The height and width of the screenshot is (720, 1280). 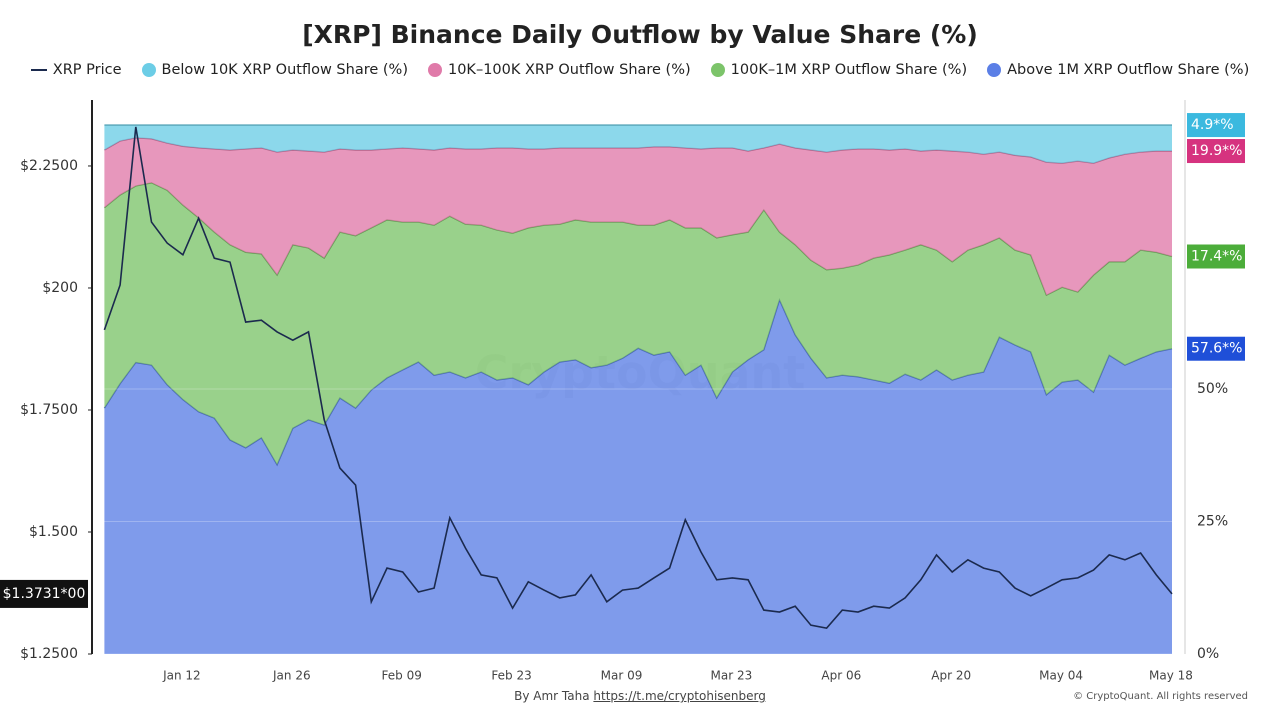 What do you see at coordinates (53, 532) in the screenshot?
I see `y-tick-label: $1.500` at bounding box center [53, 532].